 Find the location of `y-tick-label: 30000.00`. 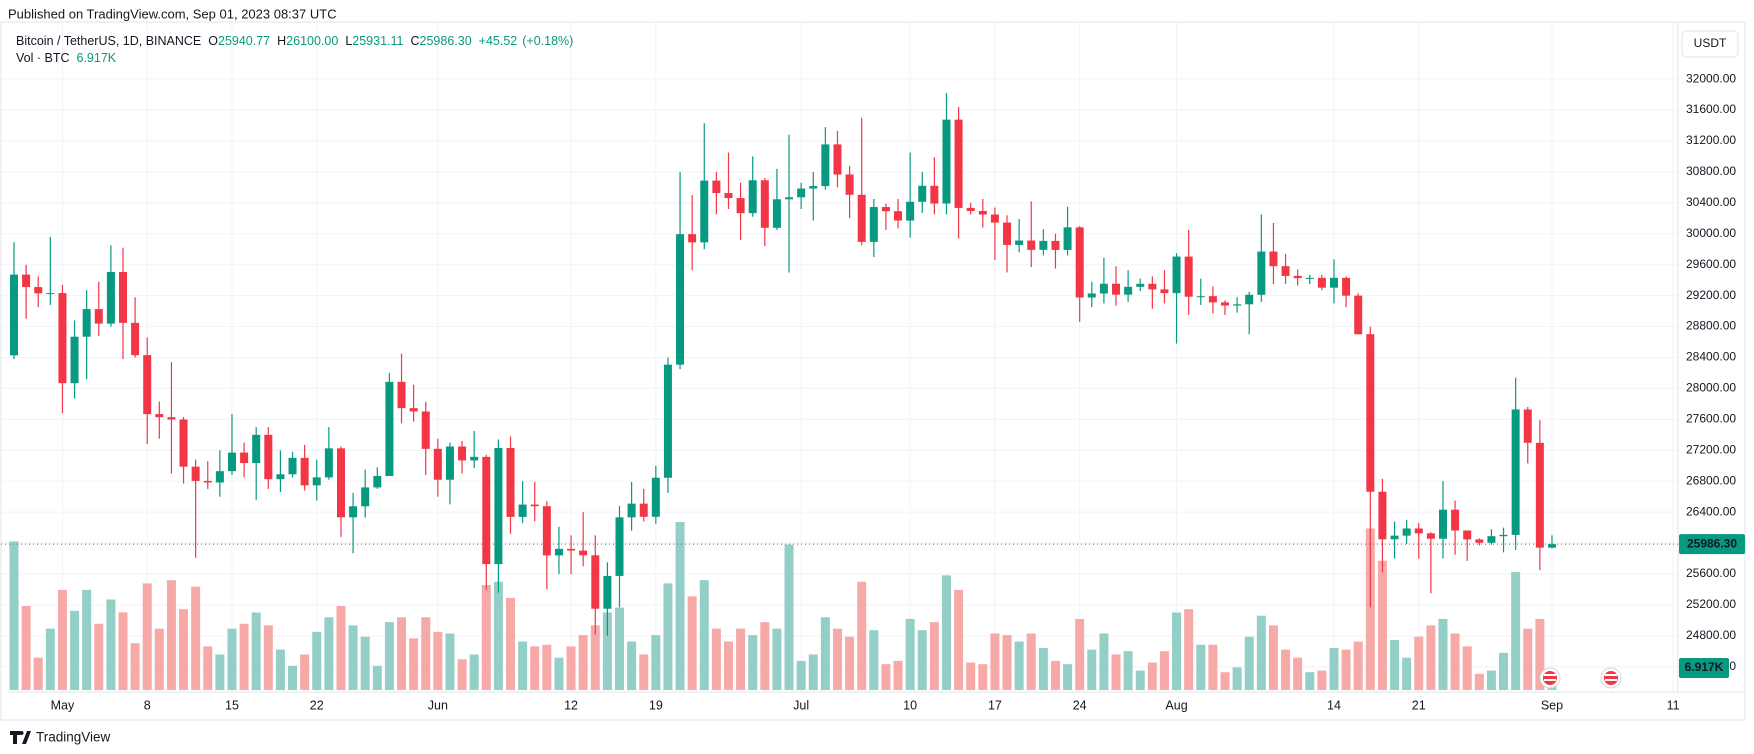

y-tick-label: 30000.00 is located at coordinates (1711, 233).